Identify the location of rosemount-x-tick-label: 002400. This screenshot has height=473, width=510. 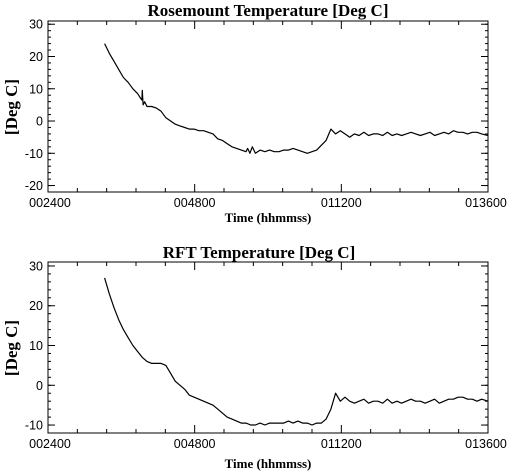
(50, 203).